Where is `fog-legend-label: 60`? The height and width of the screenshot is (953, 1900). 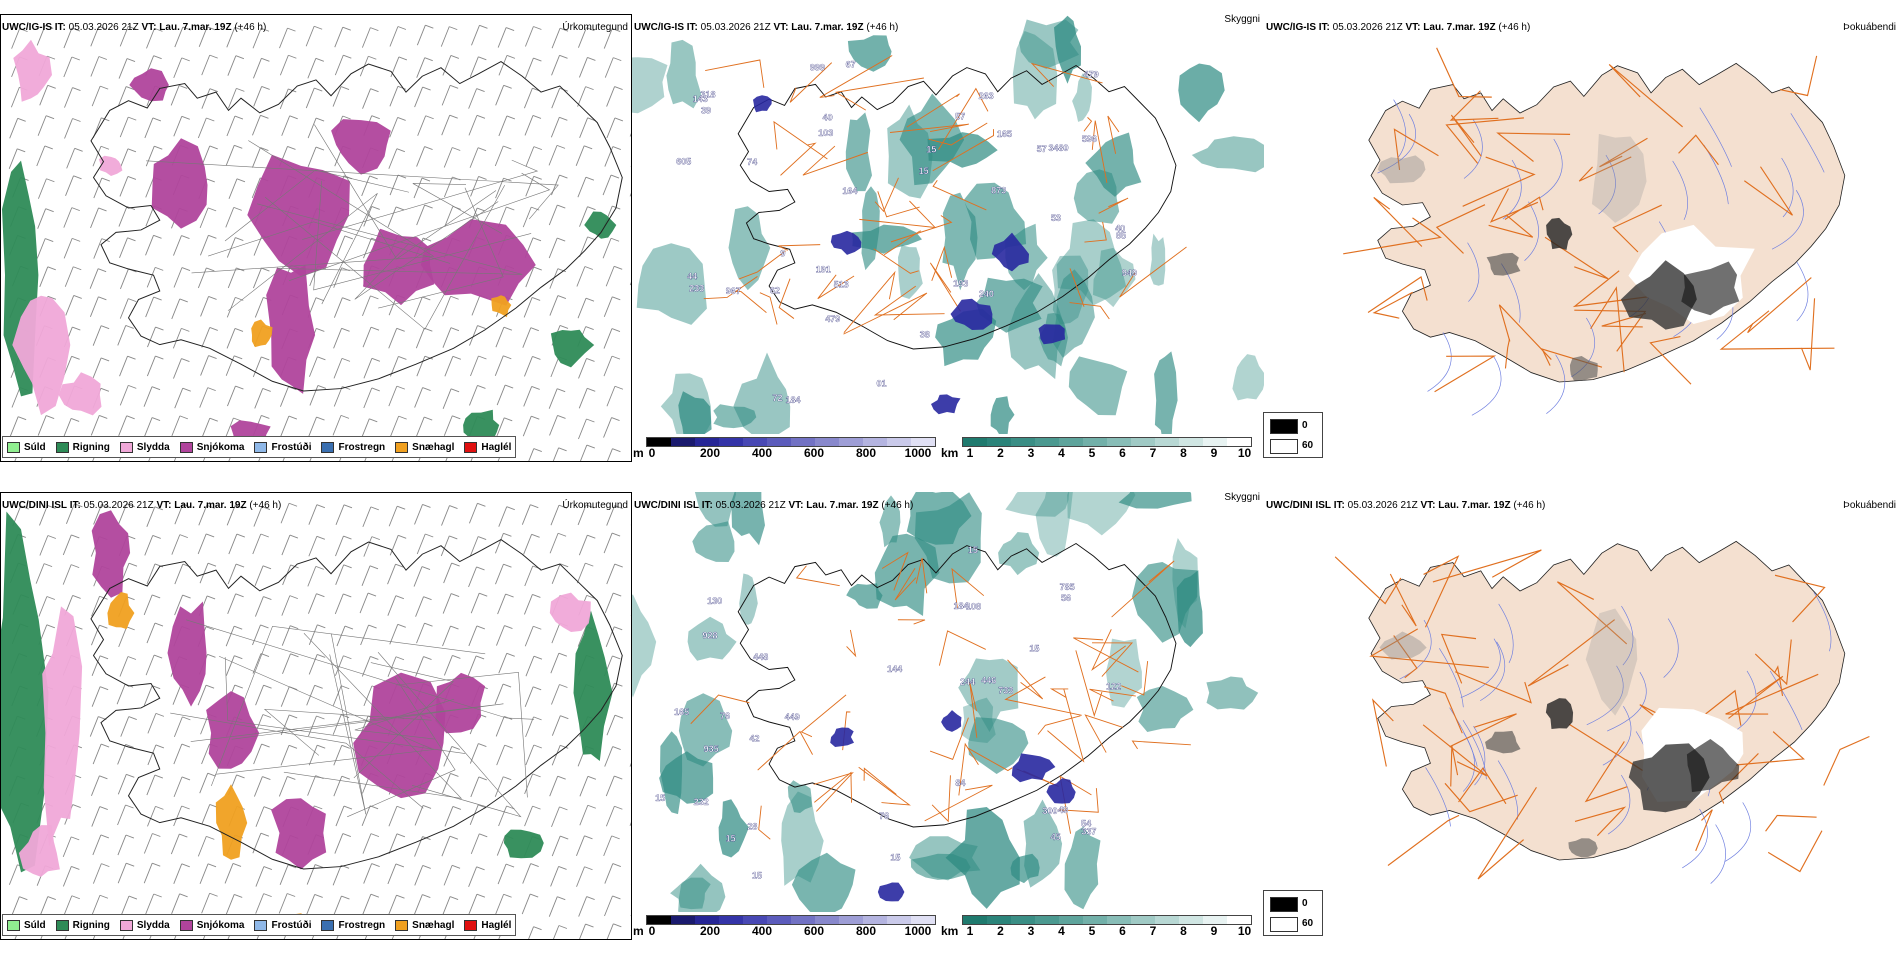
fog-legend-label: 60 is located at coordinates (1307, 445).